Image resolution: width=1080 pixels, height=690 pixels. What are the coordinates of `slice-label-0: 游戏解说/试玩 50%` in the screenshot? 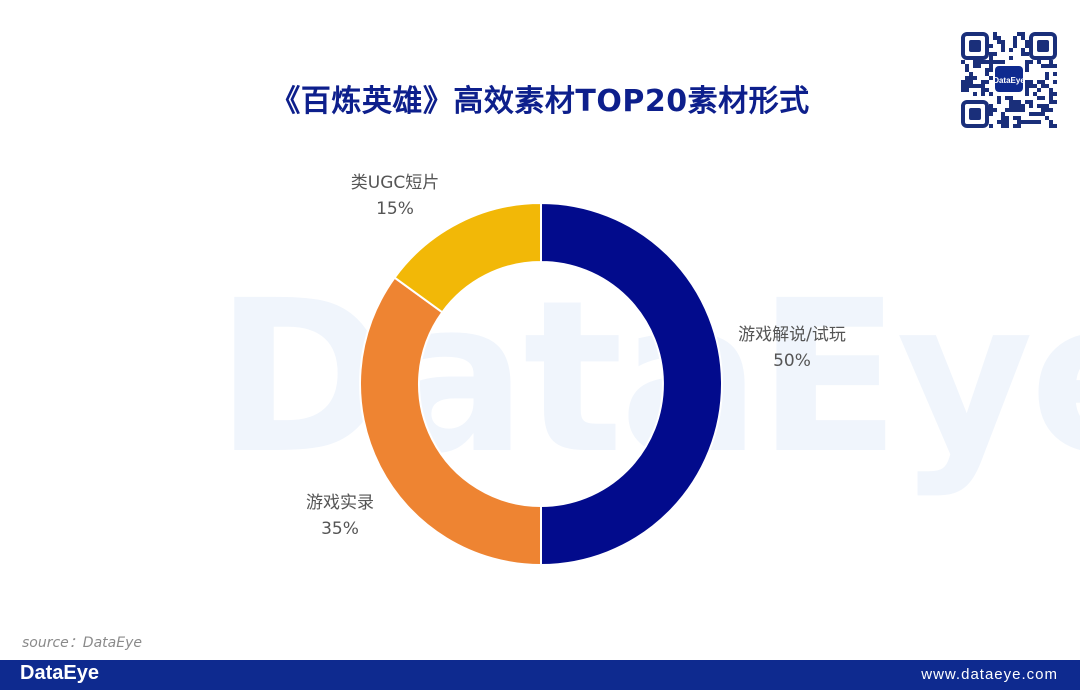 It's located at (792, 348).